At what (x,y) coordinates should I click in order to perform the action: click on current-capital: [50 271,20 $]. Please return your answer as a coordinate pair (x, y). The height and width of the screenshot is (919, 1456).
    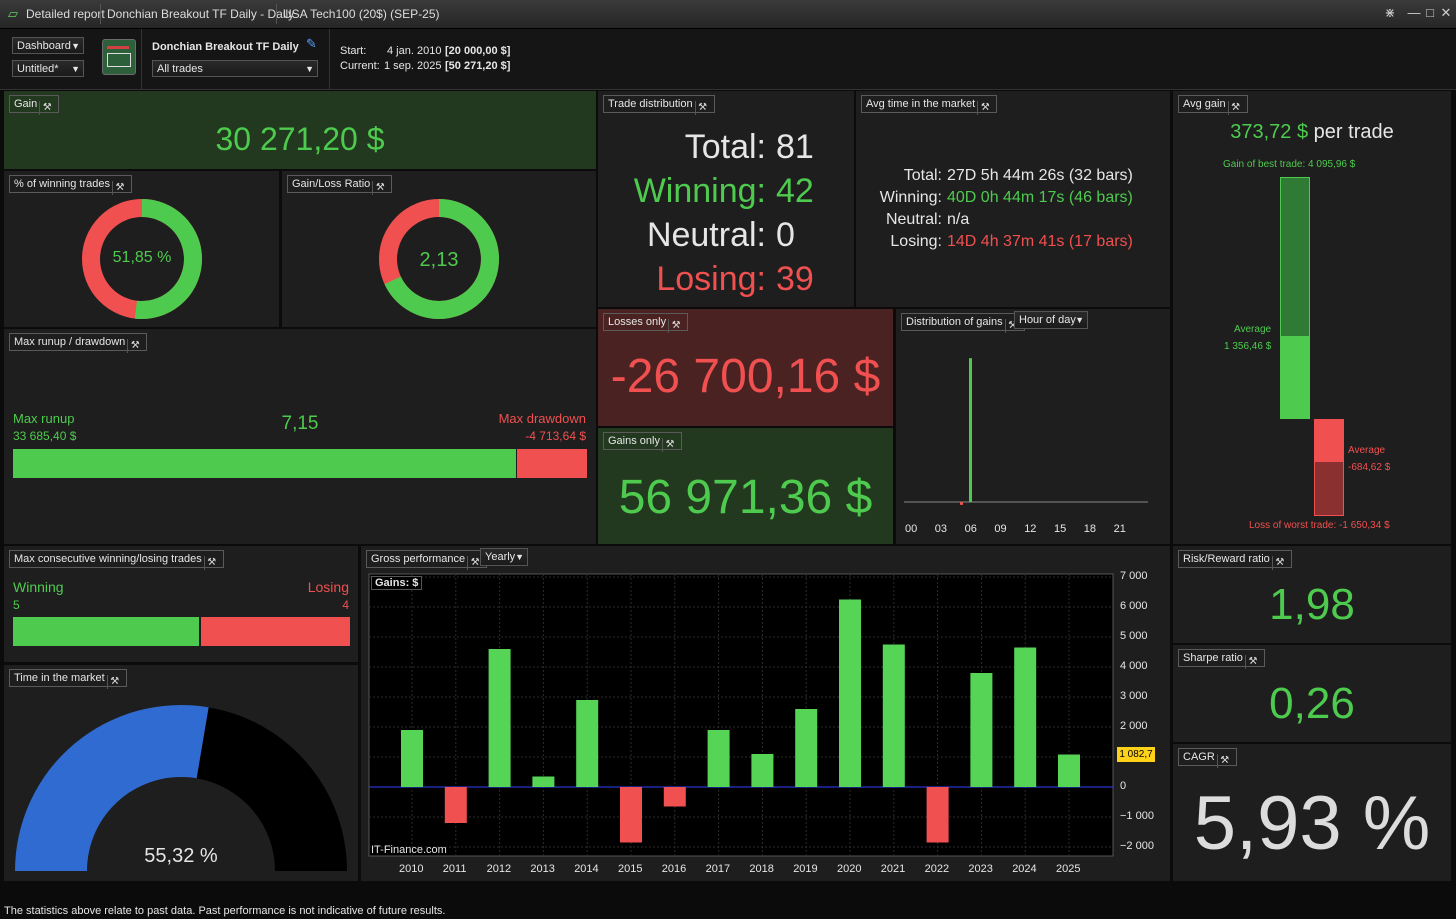
    Looking at the image, I should click on (478, 66).